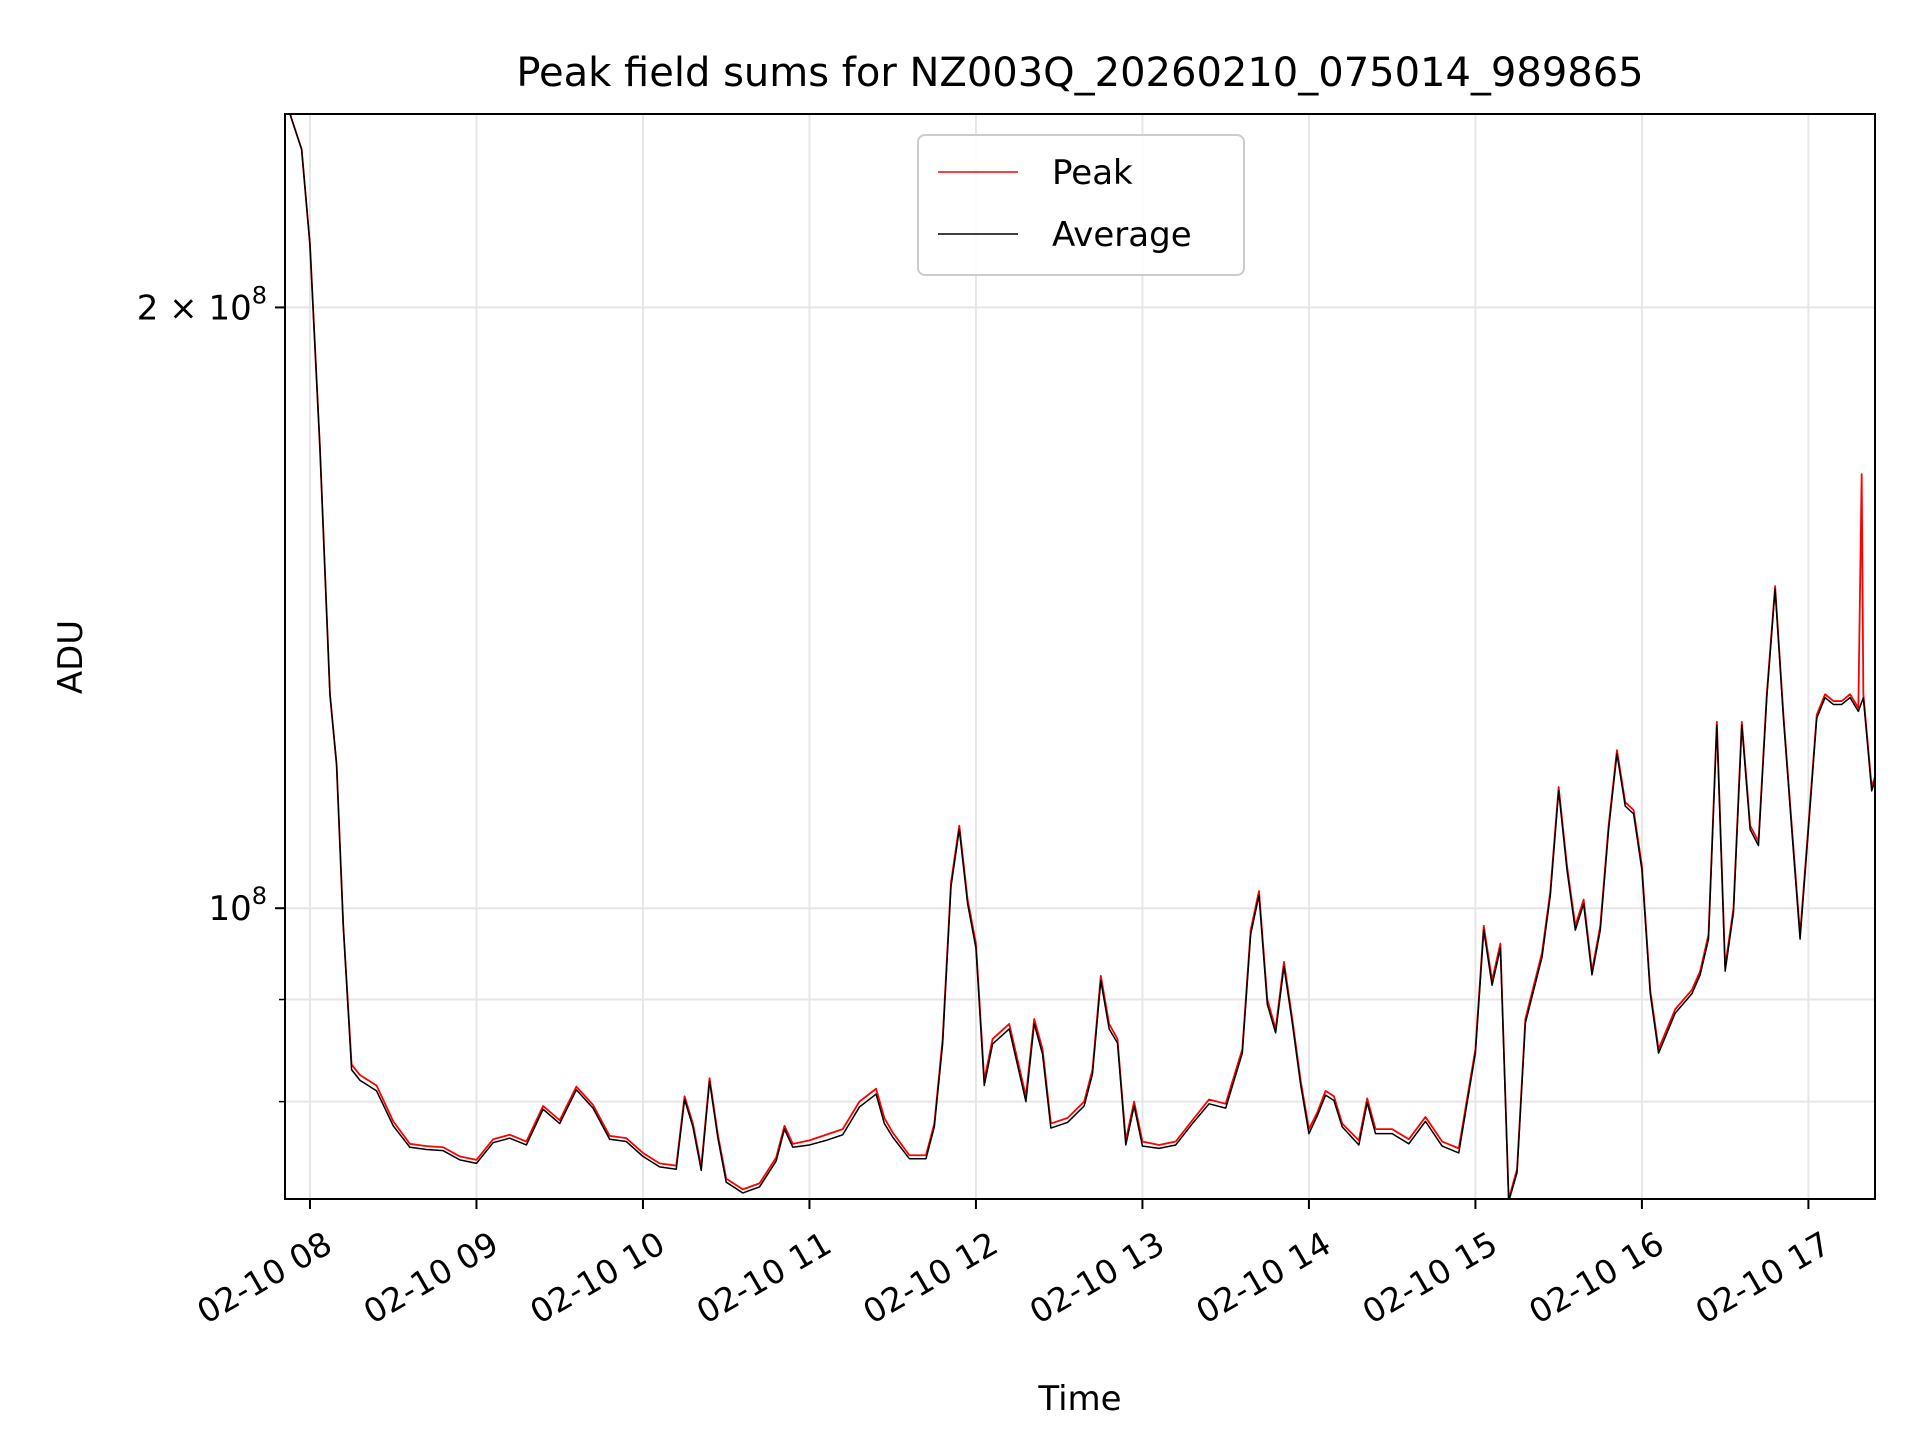 This screenshot has height=1440, width=1920. Describe the element at coordinates (1122, 235) in the screenshot. I see `legend-label-average: Average` at that location.